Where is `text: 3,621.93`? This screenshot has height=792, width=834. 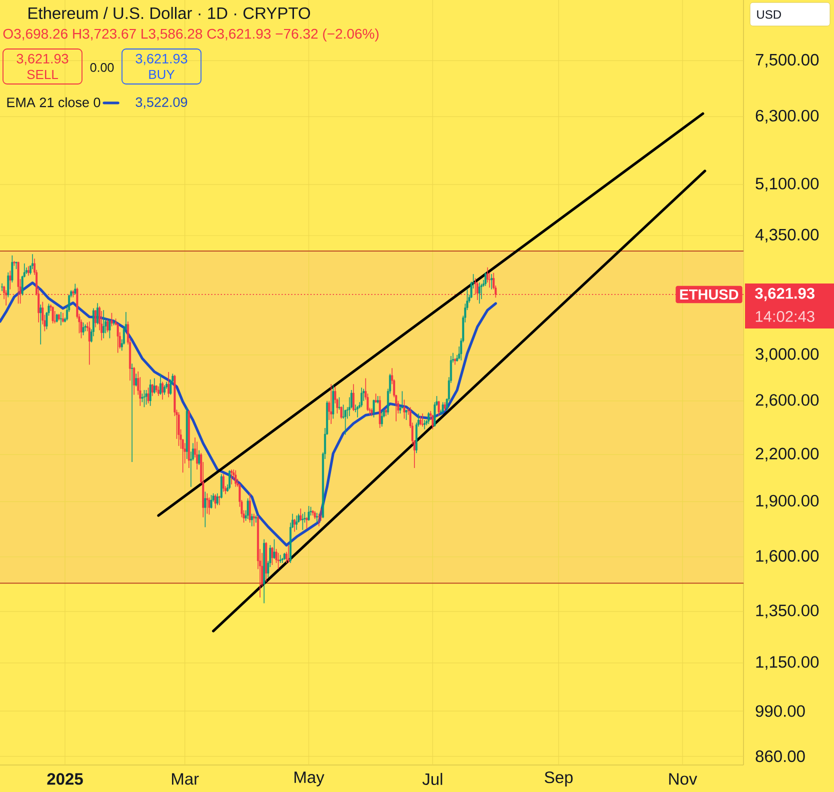
text: 3,621.93 is located at coordinates (784, 295).